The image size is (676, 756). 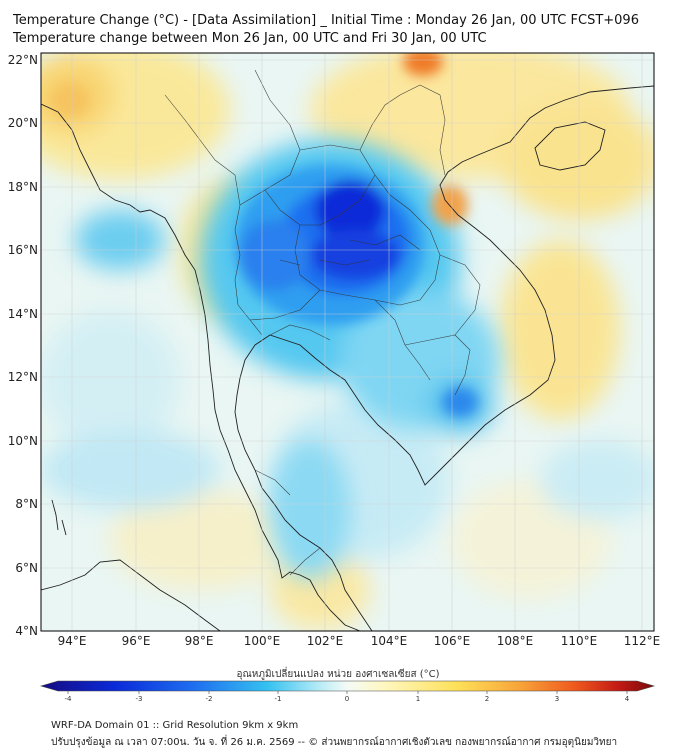 What do you see at coordinates (389, 641) in the screenshot?
I see `lon-label-104: 104°E` at bounding box center [389, 641].